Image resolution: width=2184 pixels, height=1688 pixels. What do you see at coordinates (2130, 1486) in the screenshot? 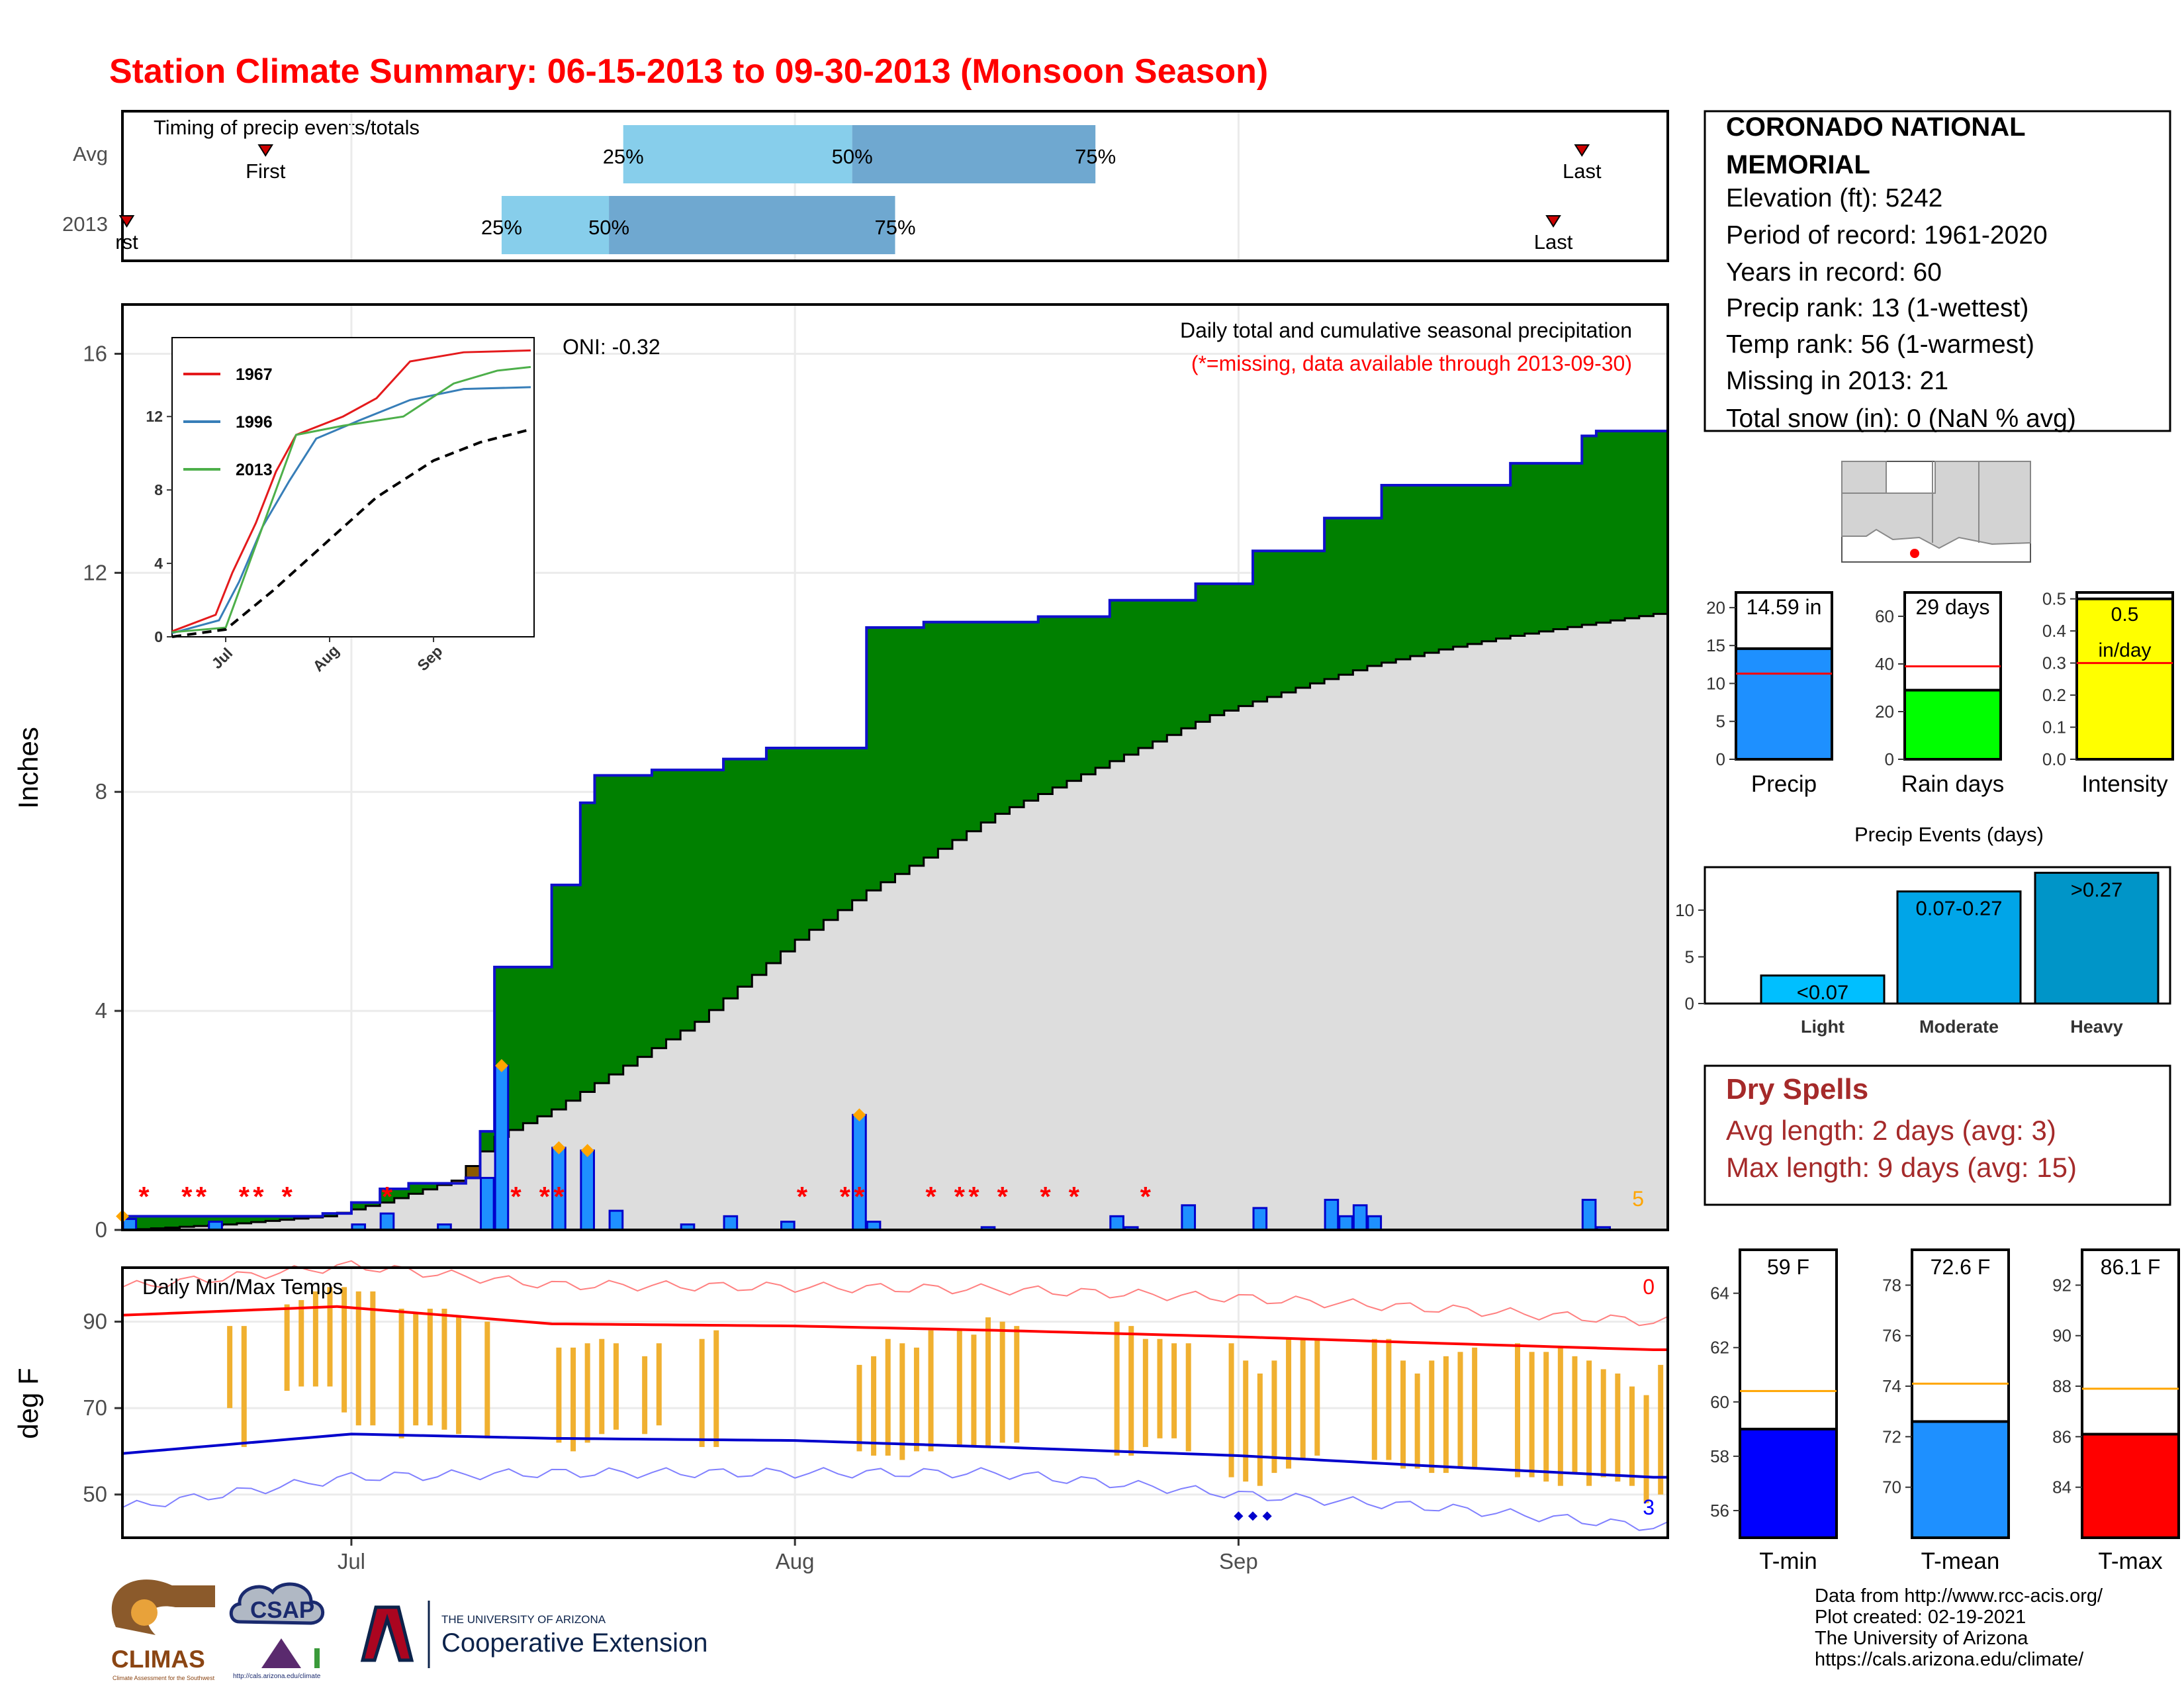
I see `temp-summary-bar` at bounding box center [2130, 1486].